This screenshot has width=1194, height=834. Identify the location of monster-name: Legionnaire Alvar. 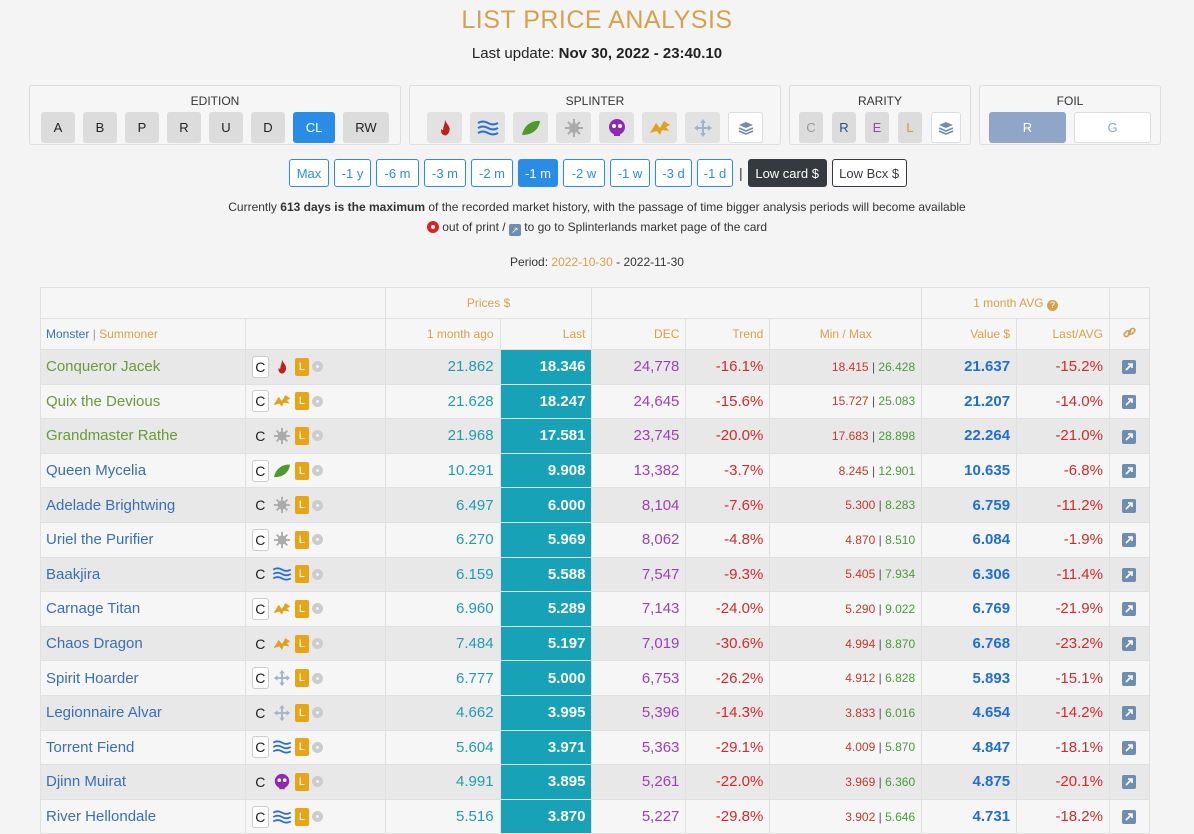
(143, 712).